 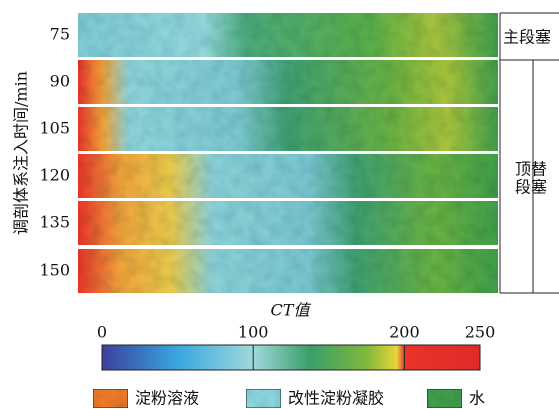 I want to click on colorbar-tick-label: 0, so click(x=102, y=332).